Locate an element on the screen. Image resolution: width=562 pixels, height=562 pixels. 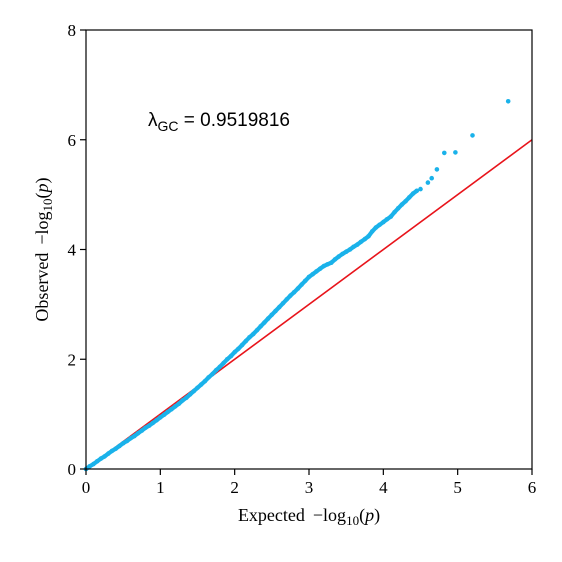
y-axis-ticks: 0 2 4 6 8 is located at coordinates (77, 250).